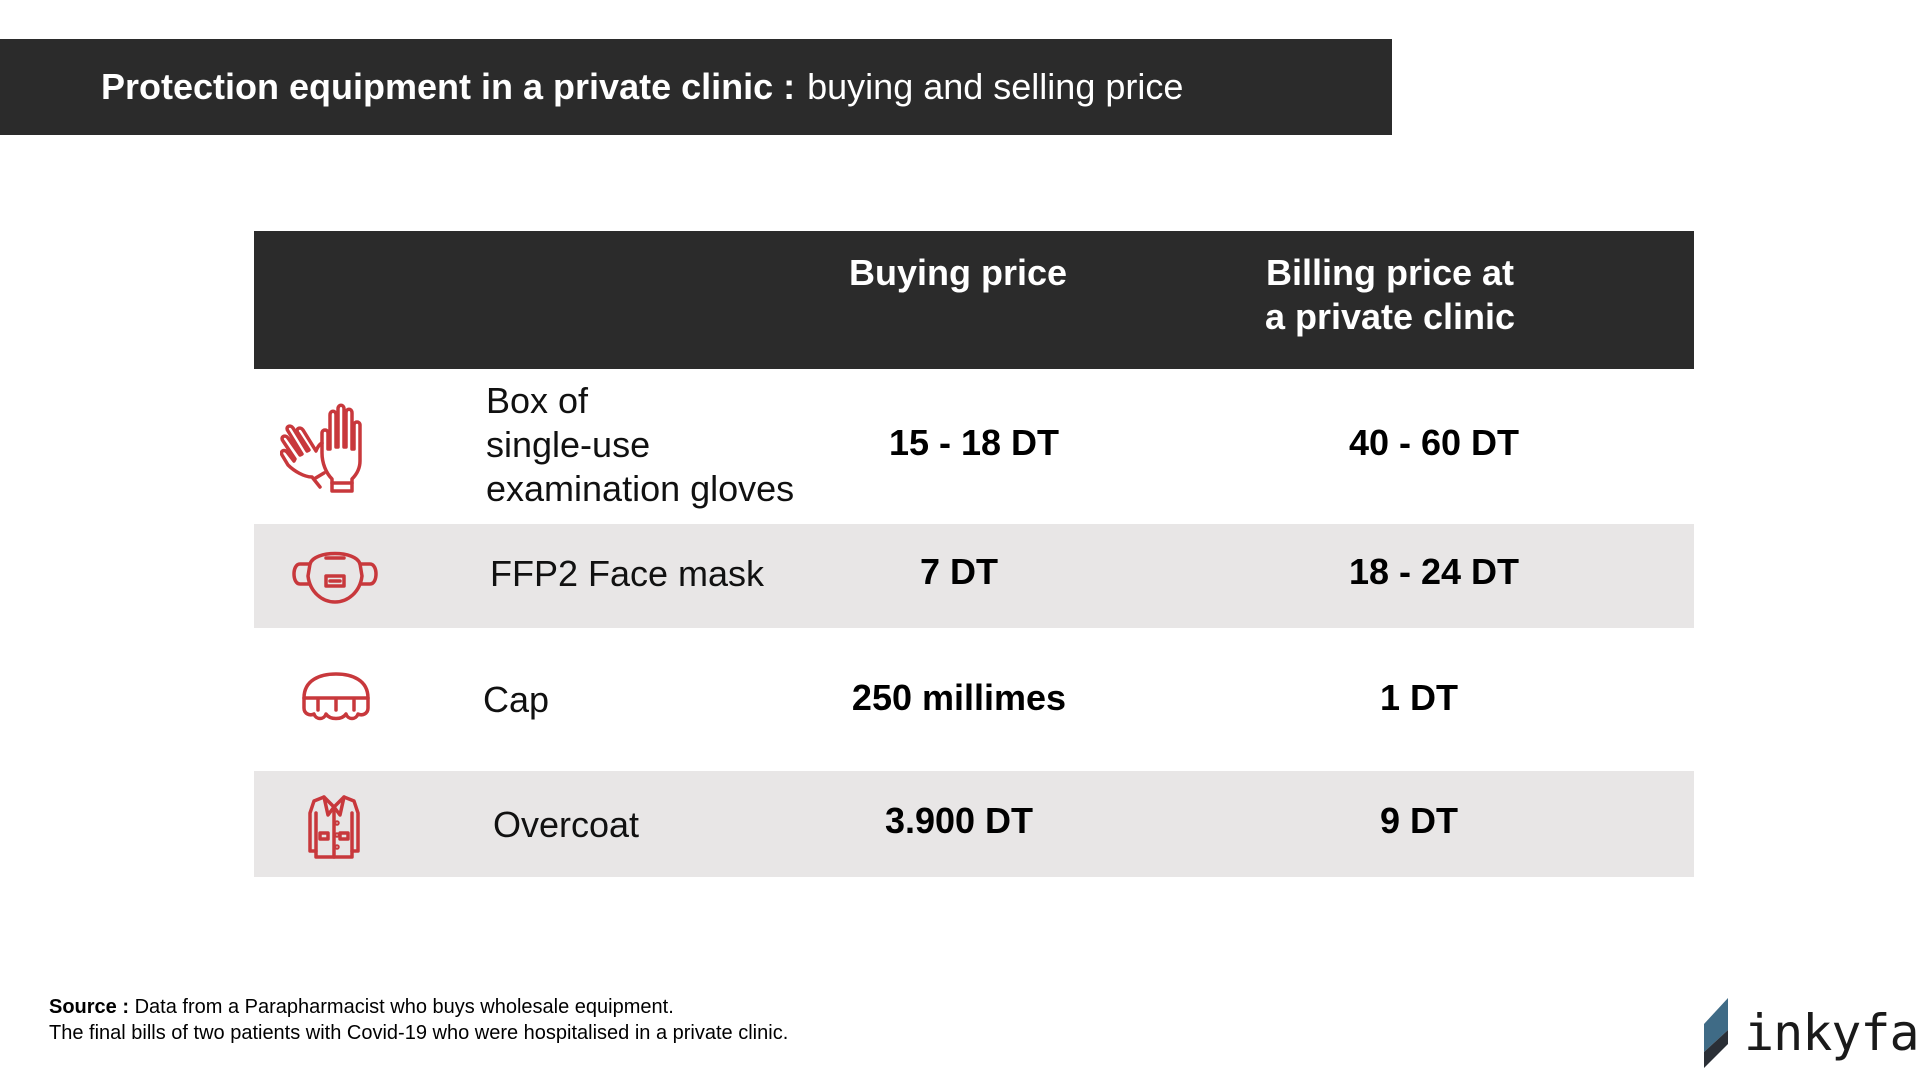 The height and width of the screenshot is (1080, 1920). I want to click on face-mask-icon, so click(335, 577).